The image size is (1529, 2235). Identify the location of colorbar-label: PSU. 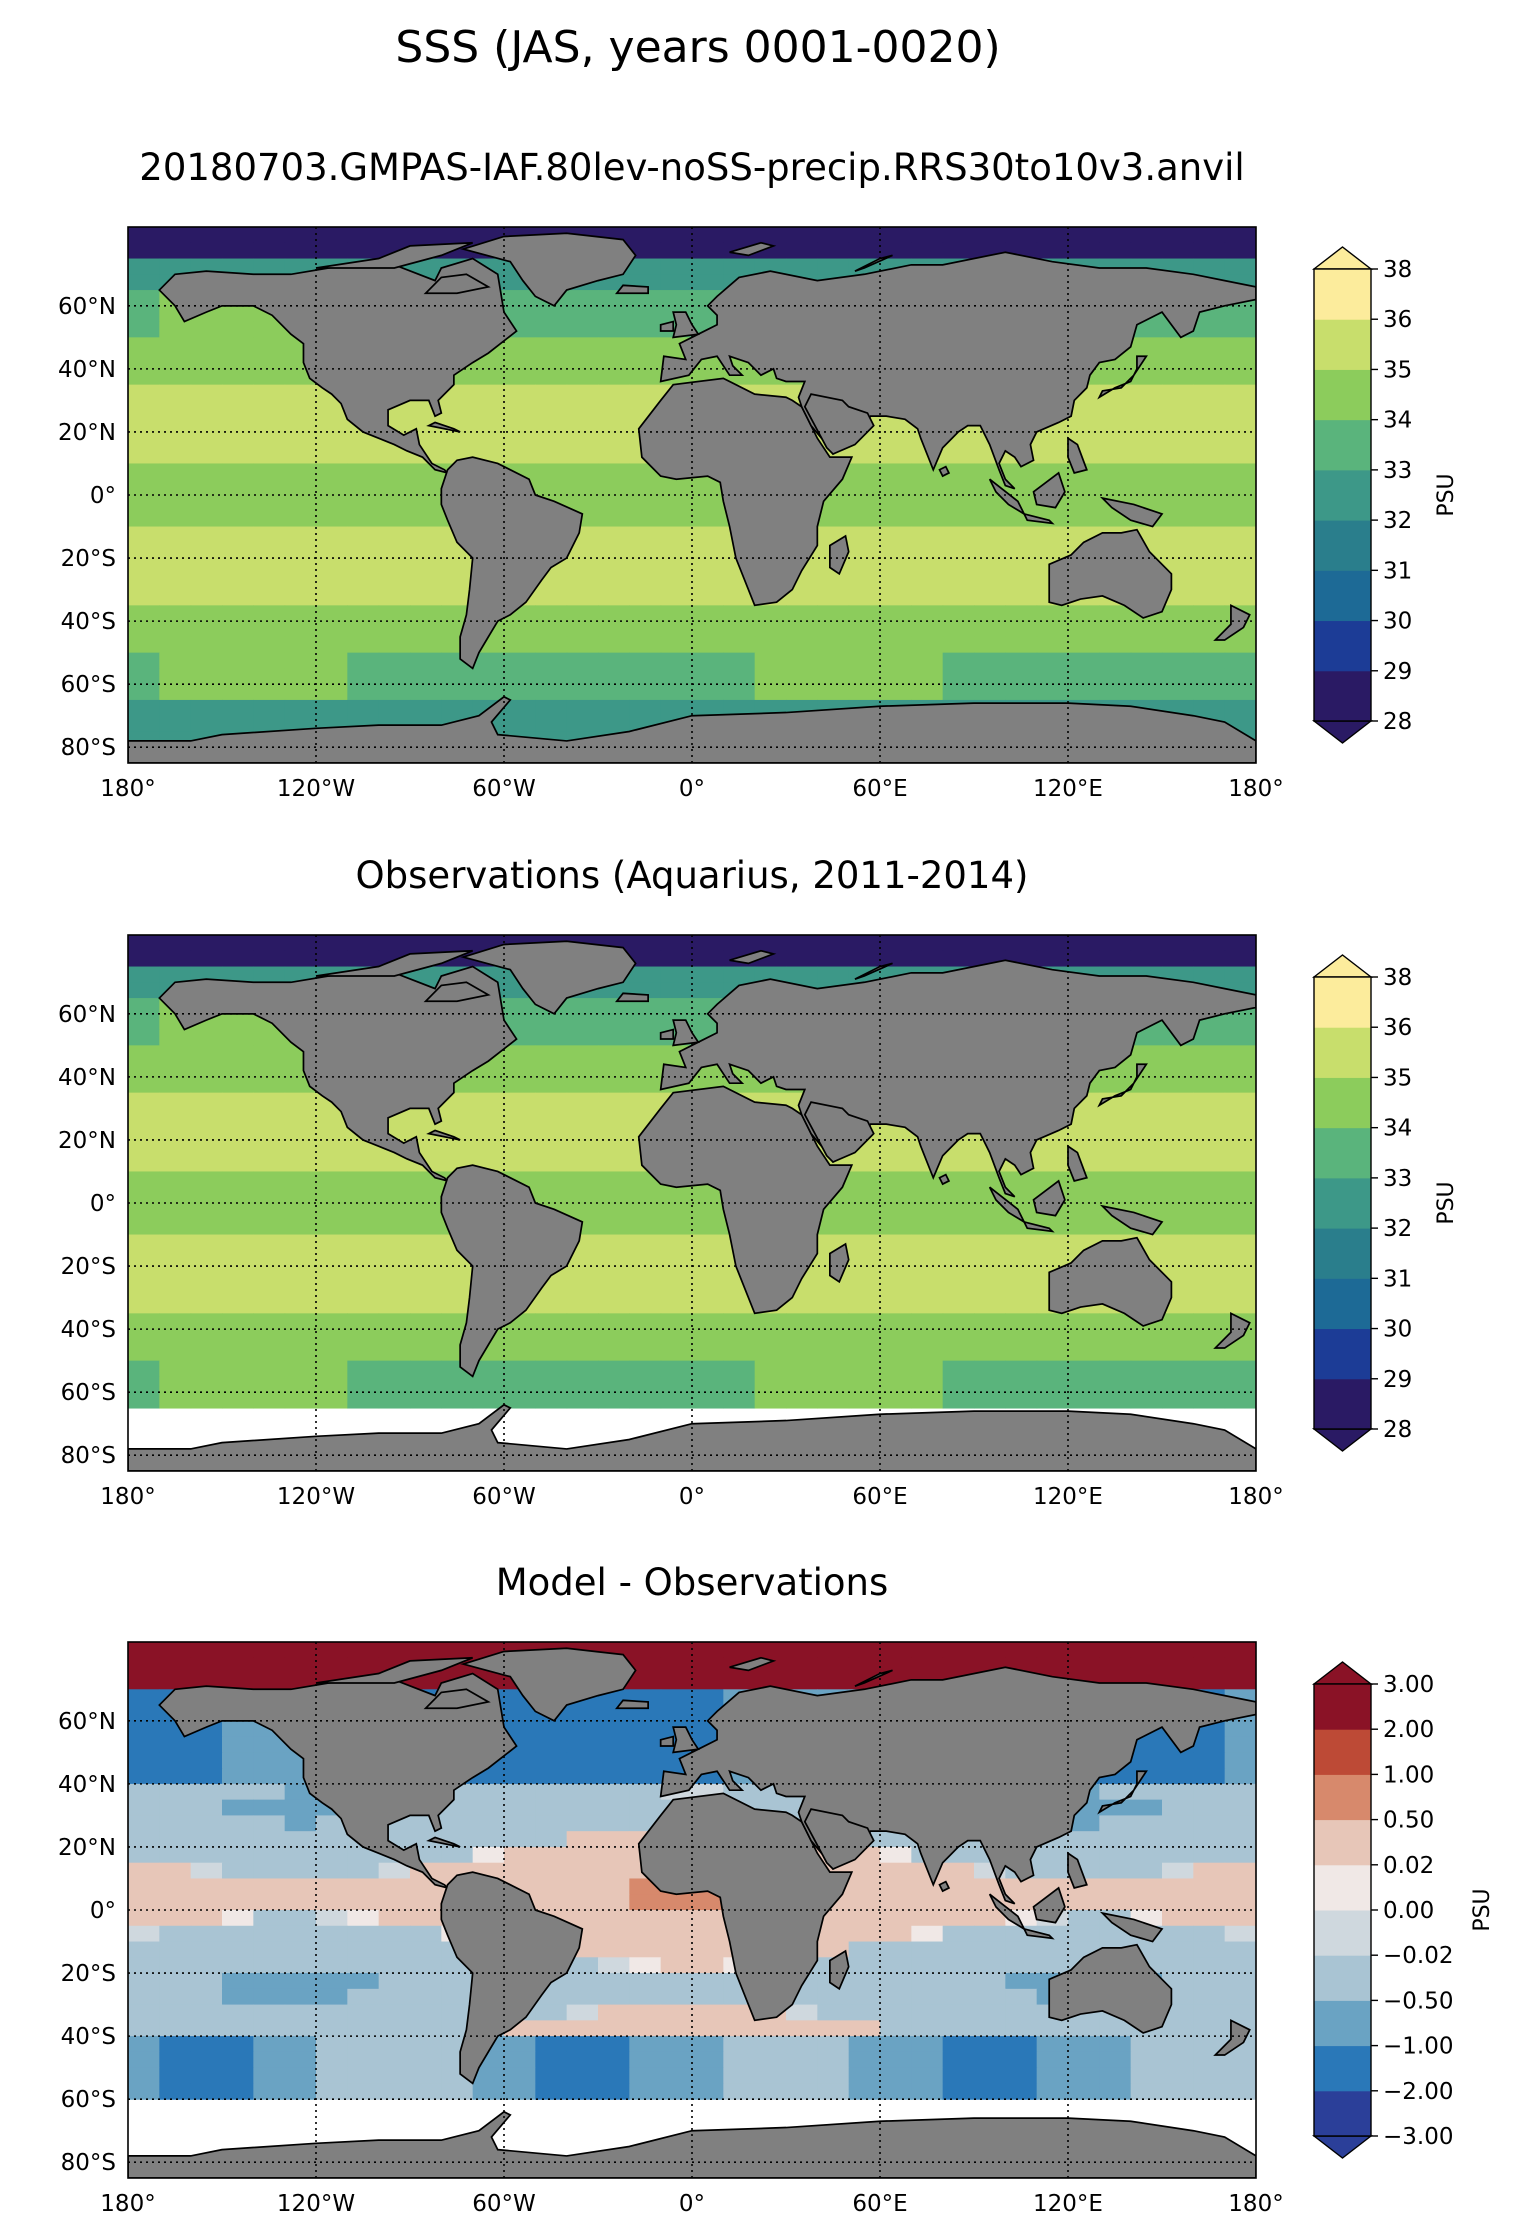
(1482, 1909).